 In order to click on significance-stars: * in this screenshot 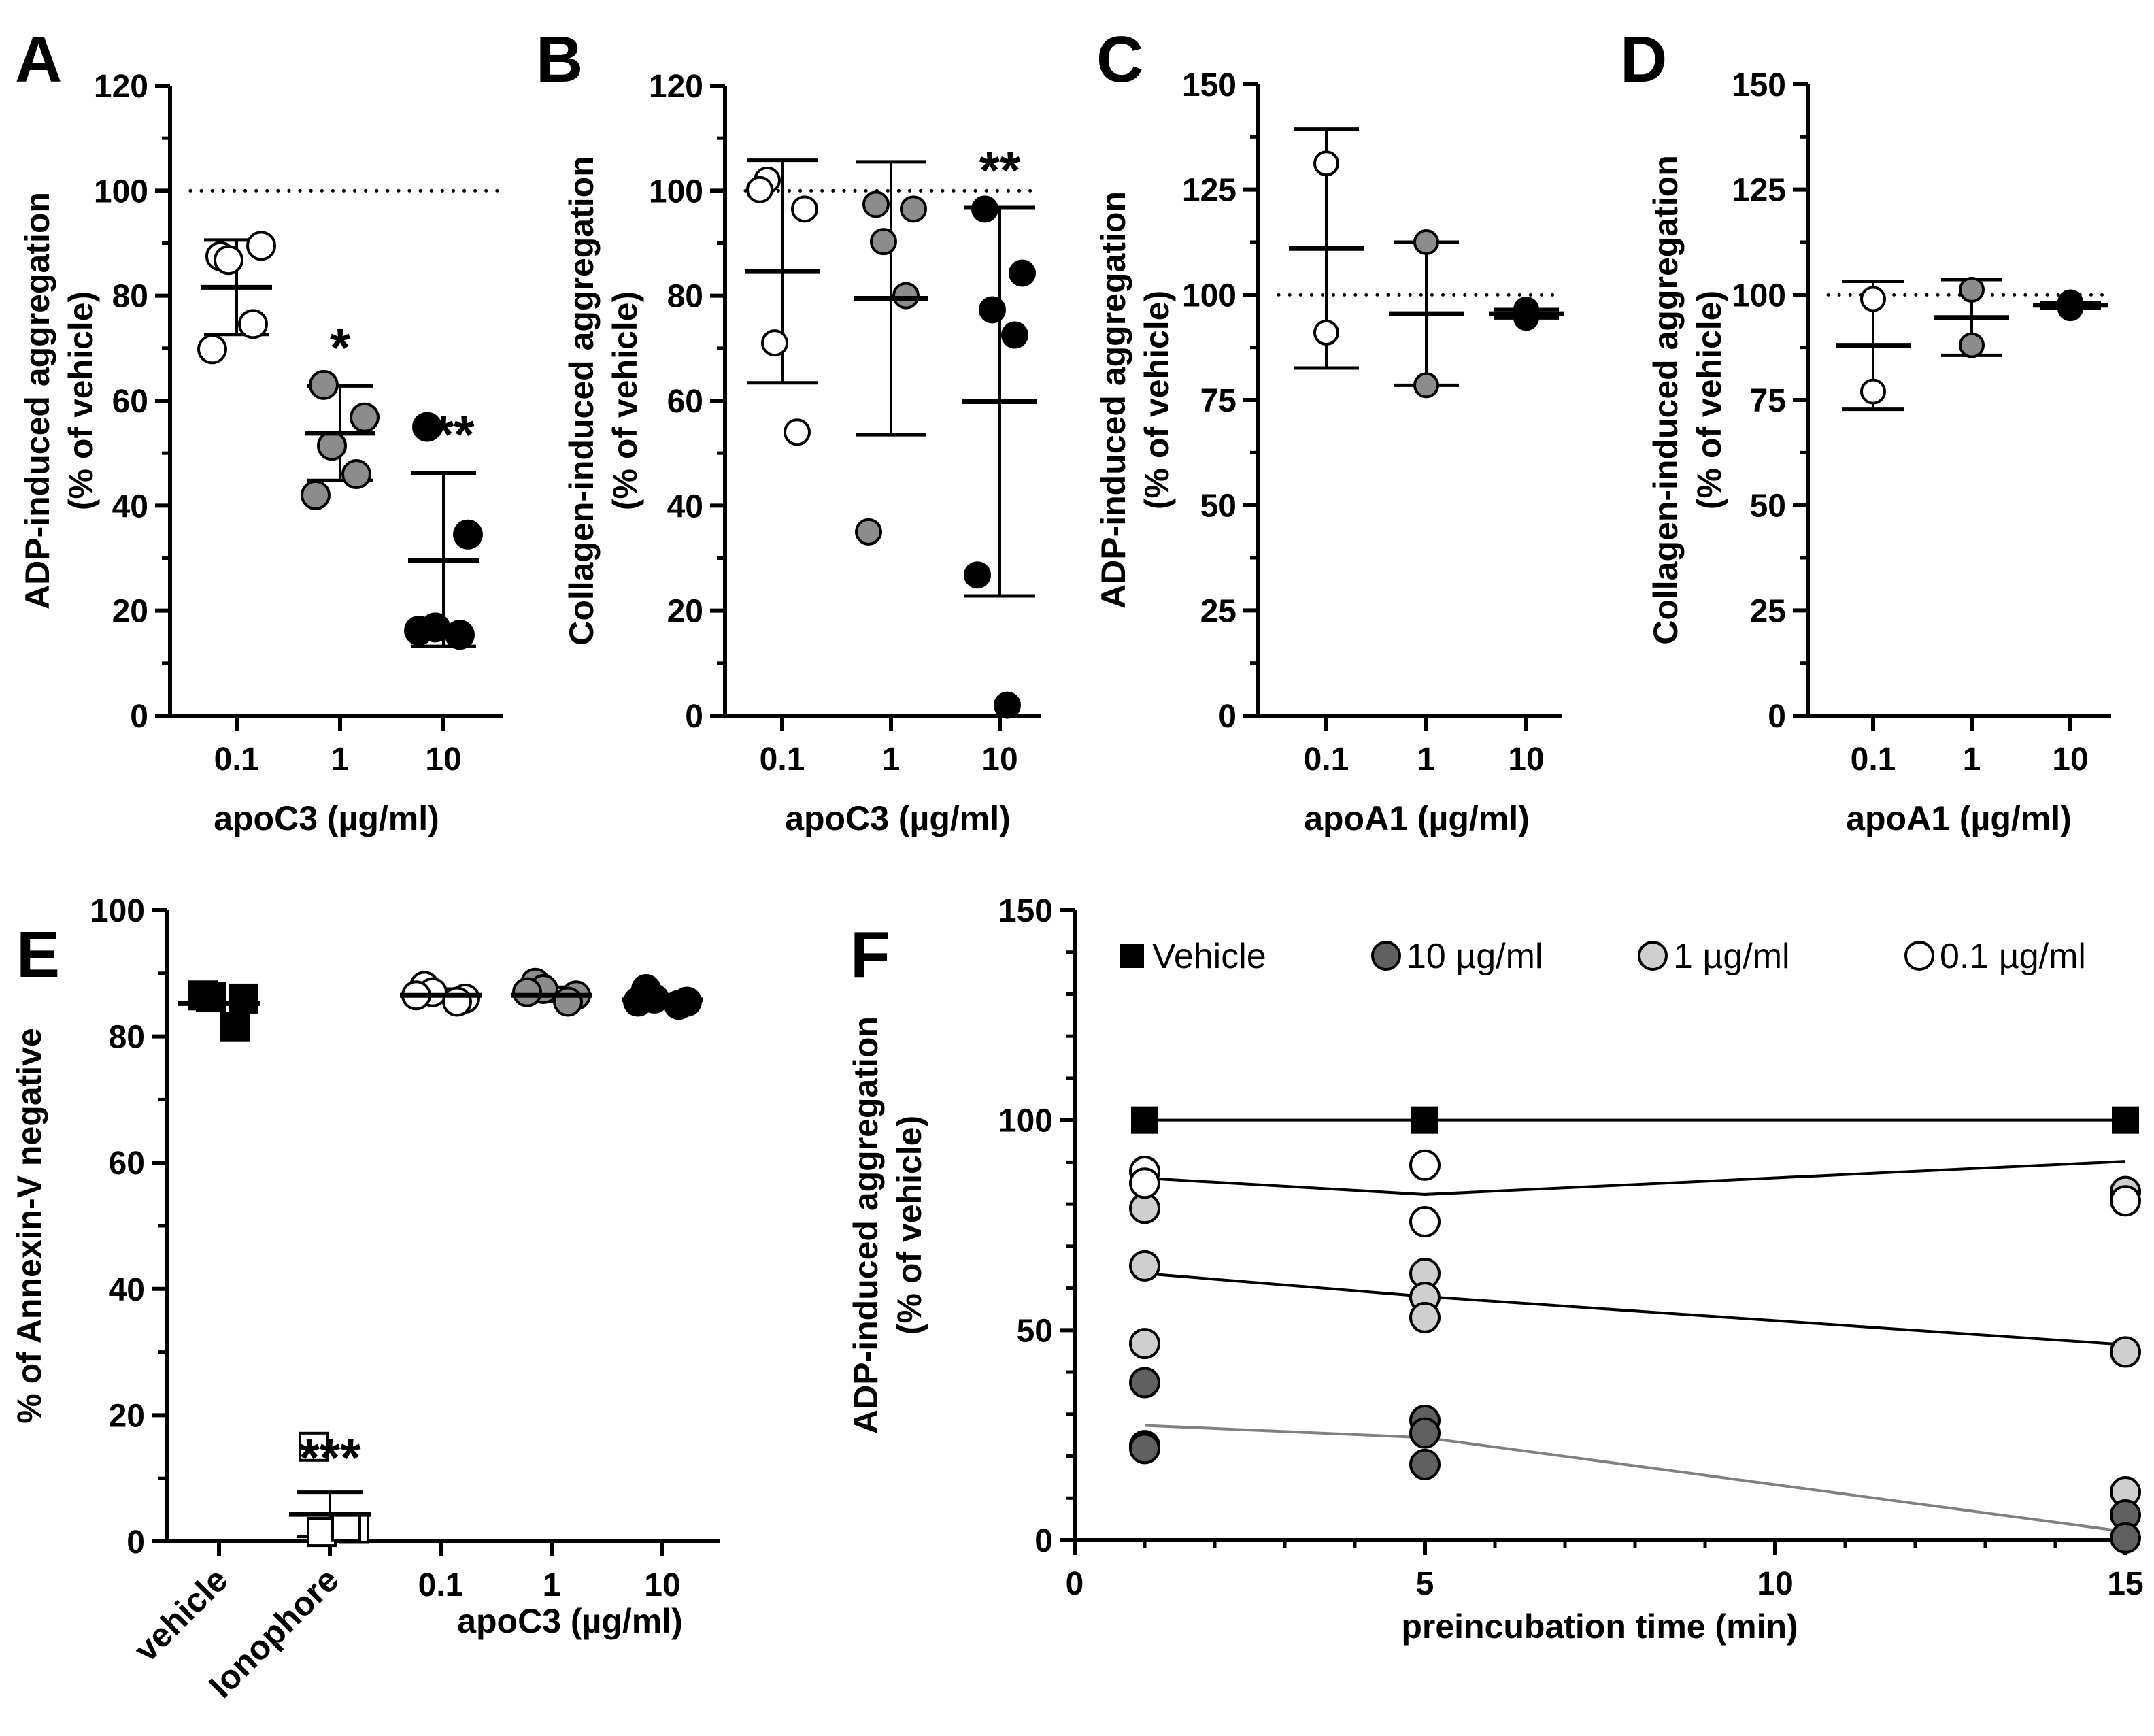, I will do `click(340, 347)`.